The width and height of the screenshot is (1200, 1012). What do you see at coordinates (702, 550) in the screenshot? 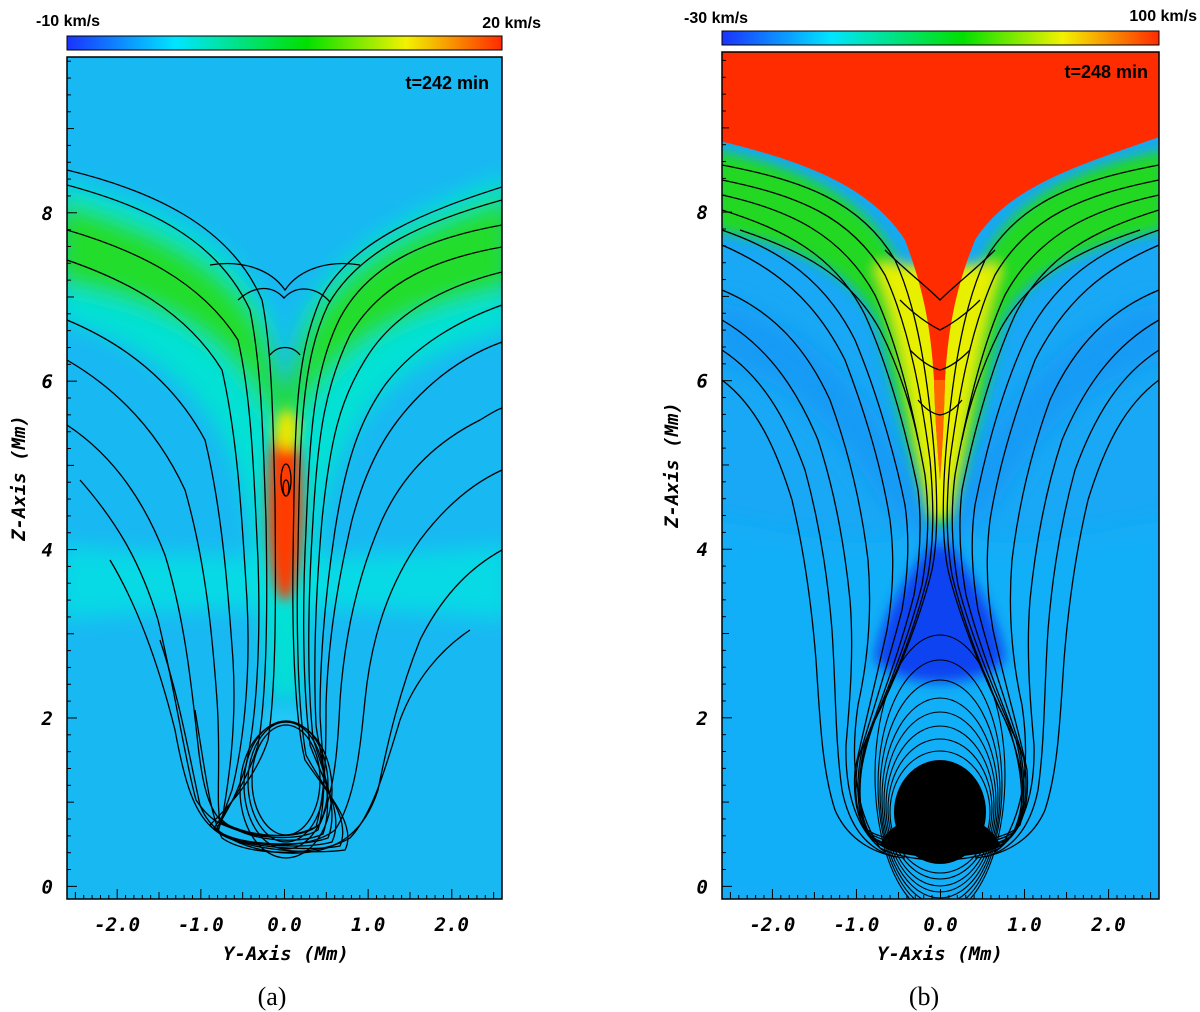
I see `y-tick-label-b: 4` at bounding box center [702, 550].